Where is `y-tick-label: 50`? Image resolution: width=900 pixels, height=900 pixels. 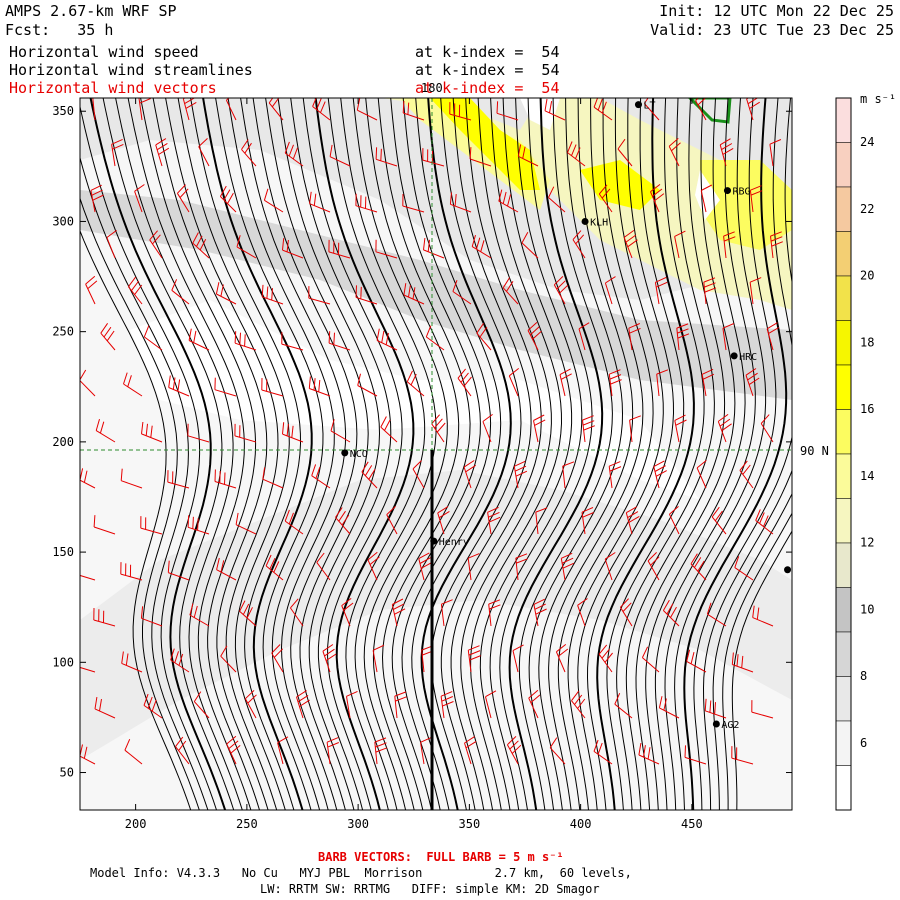 y-tick-label: 50 is located at coordinates (67, 773).